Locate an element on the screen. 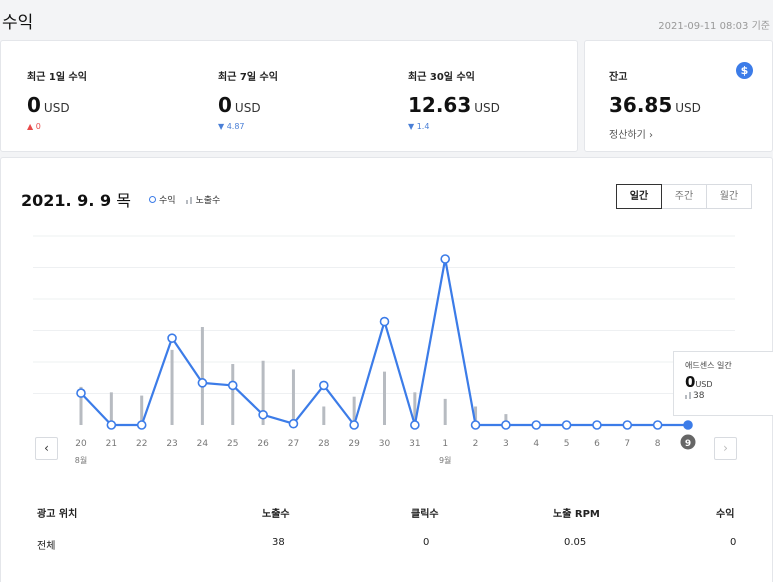 The image size is (773, 582). updated-timestamp: 2021-09-11 08:03 기준 is located at coordinates (714, 26).